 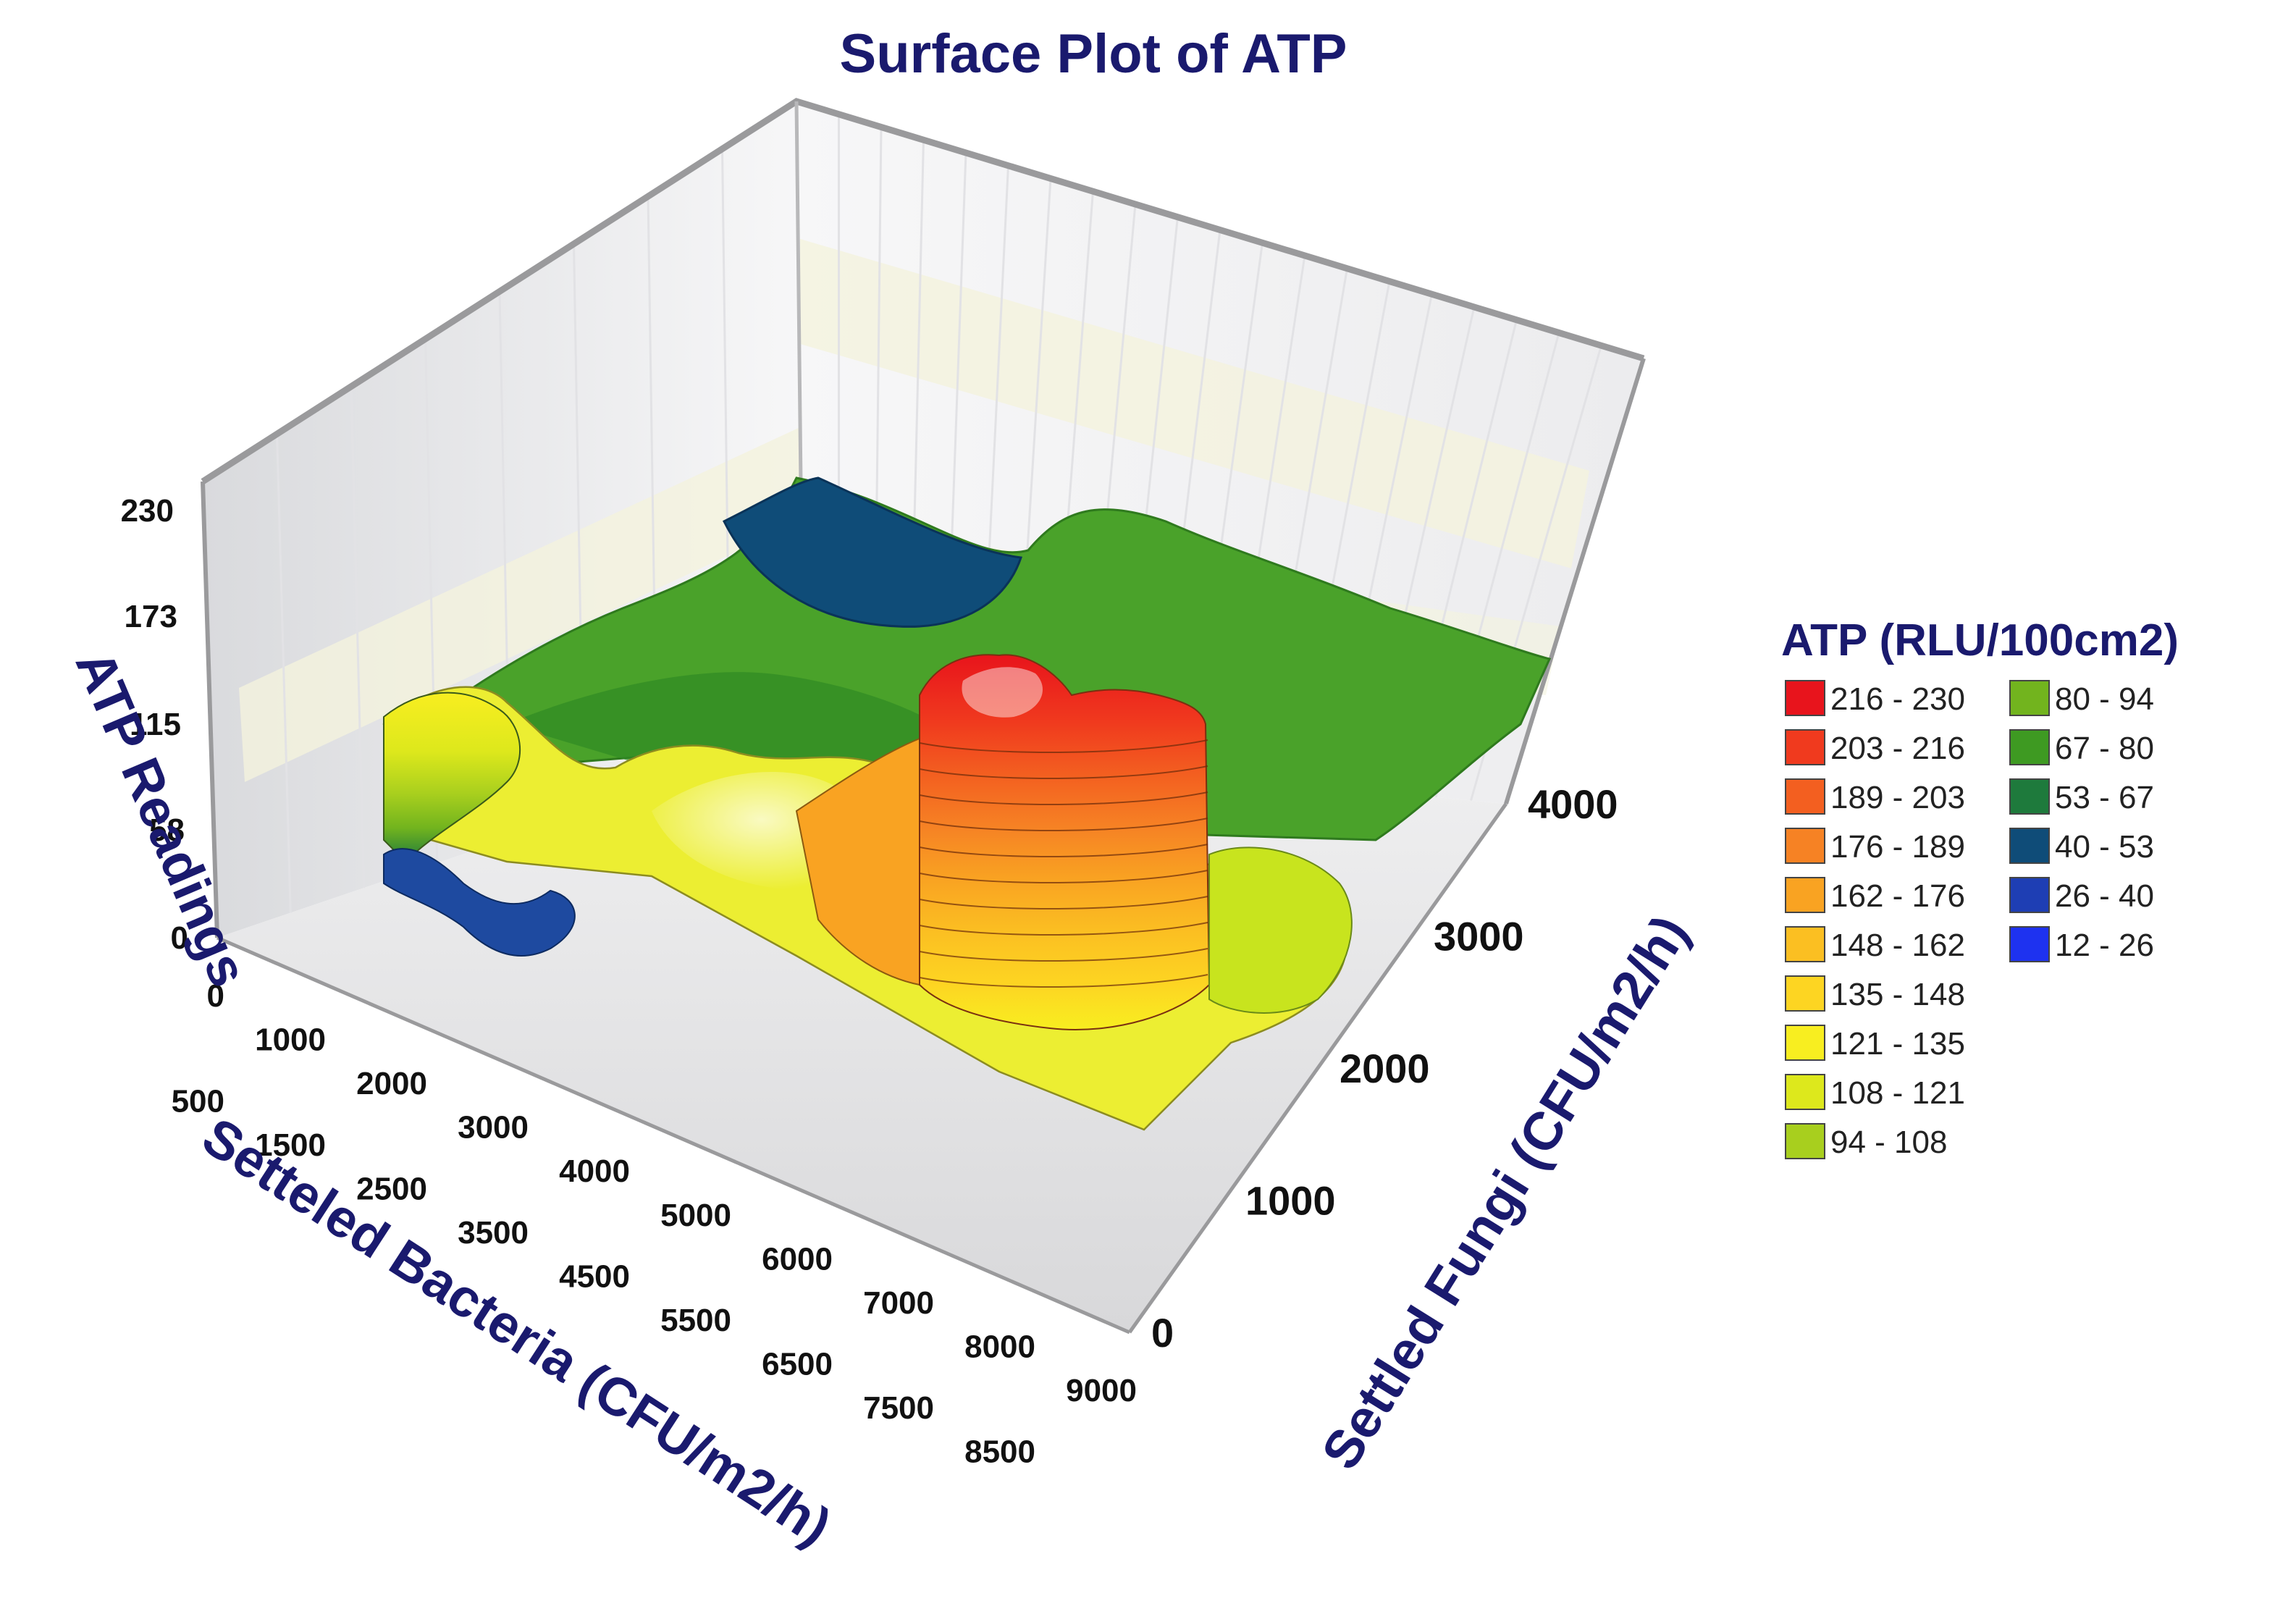 I want to click on x-tick-label: 3000, so click(x=493, y=1128).